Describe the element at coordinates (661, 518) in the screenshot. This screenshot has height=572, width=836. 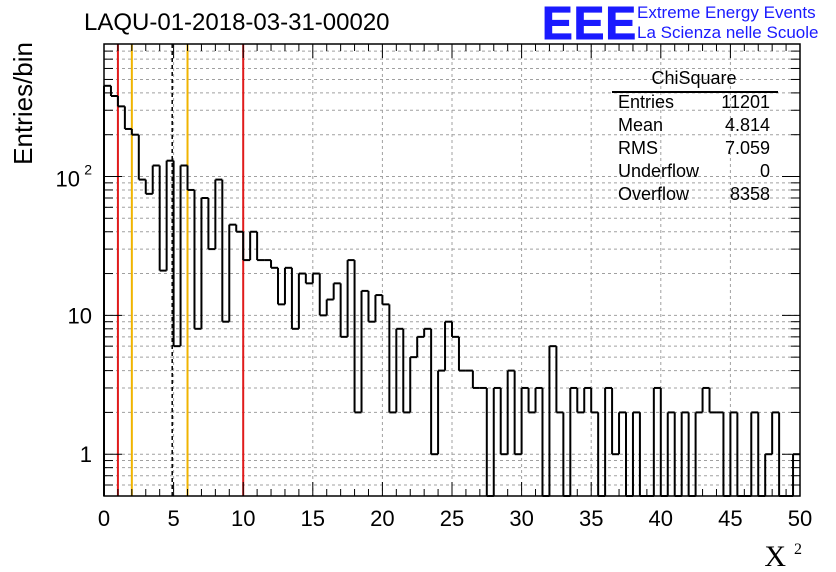
I see `x-tick-label: 40` at that location.